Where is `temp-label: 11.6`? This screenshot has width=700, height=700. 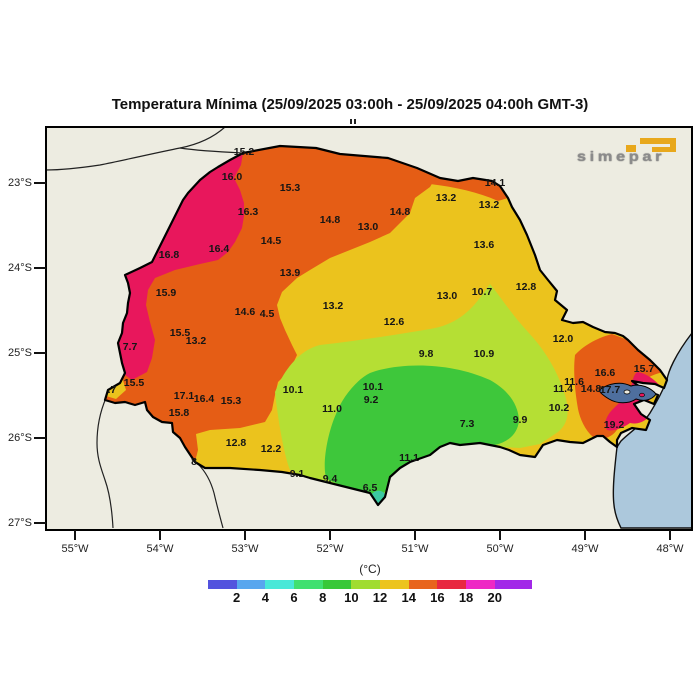 temp-label: 11.6 is located at coordinates (574, 382).